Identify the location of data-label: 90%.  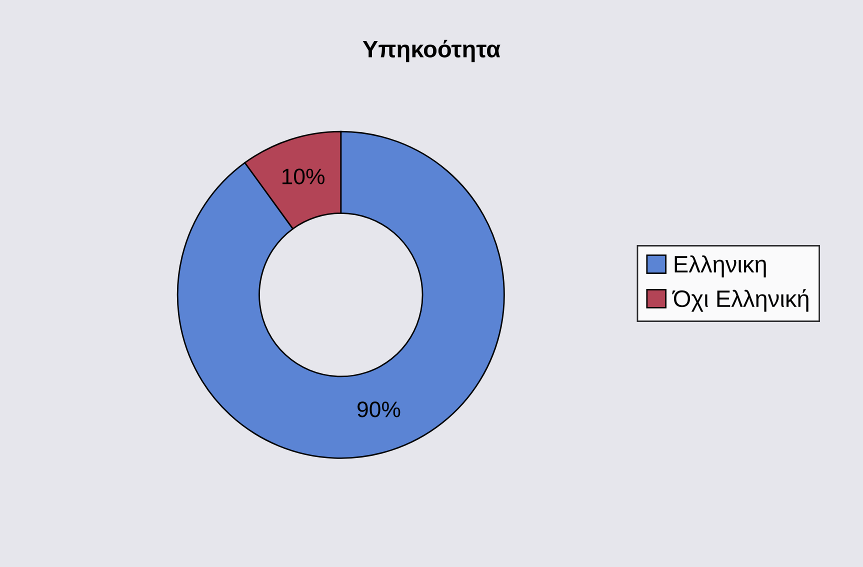
(379, 410).